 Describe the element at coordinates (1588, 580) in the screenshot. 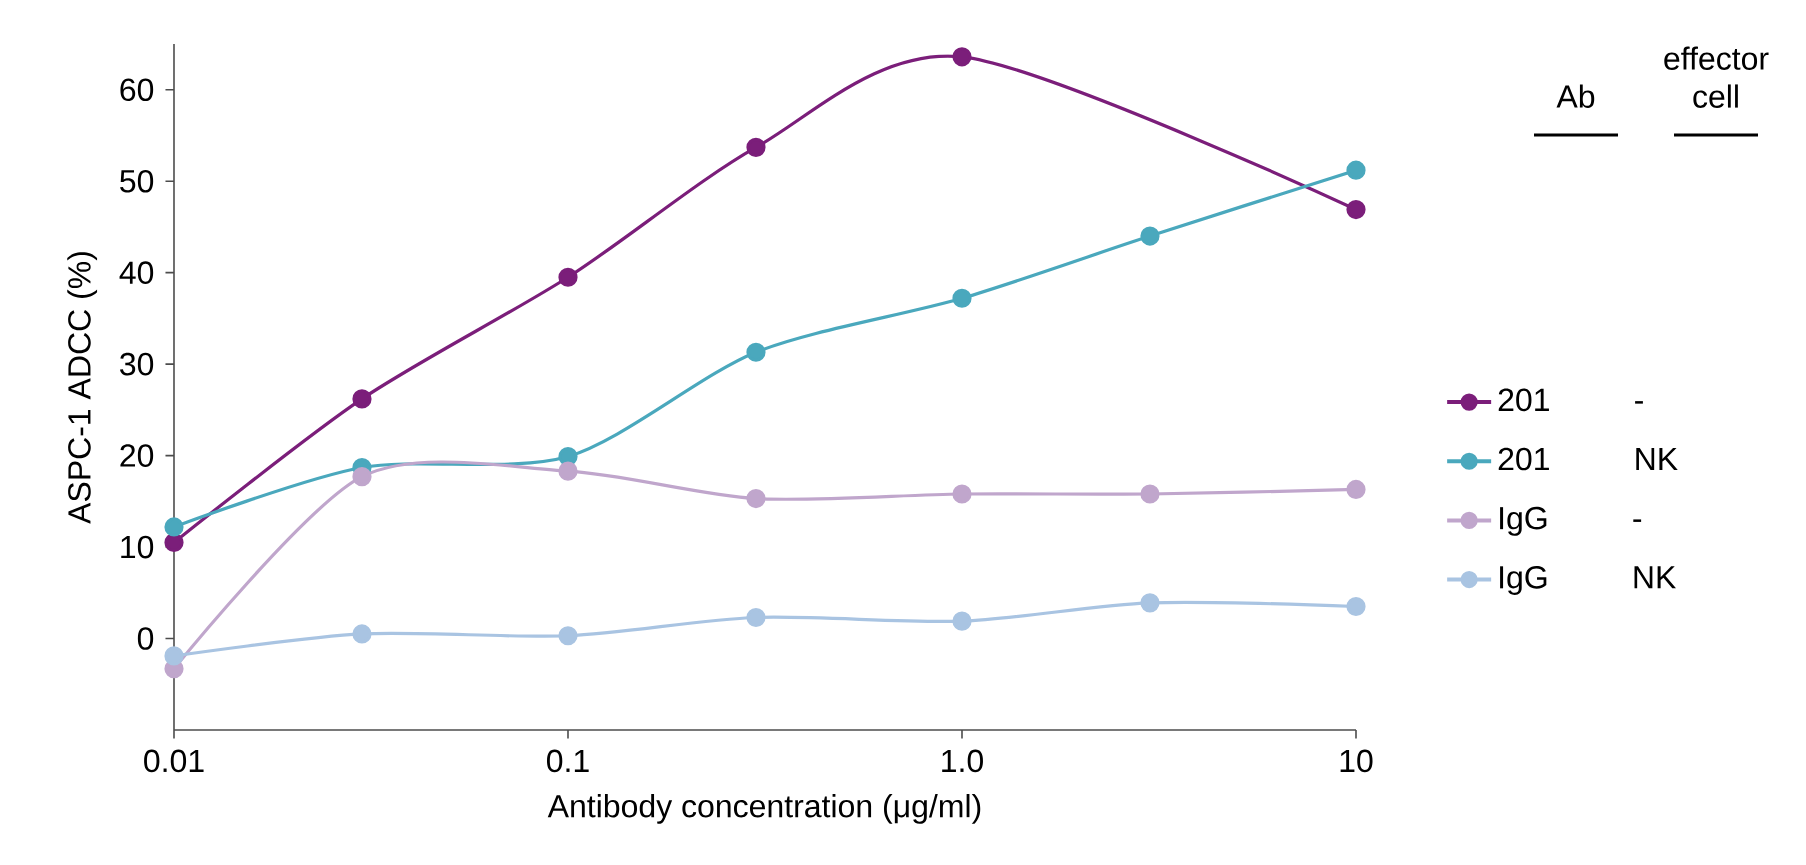

I see `legend-label: IgG NK` at that location.